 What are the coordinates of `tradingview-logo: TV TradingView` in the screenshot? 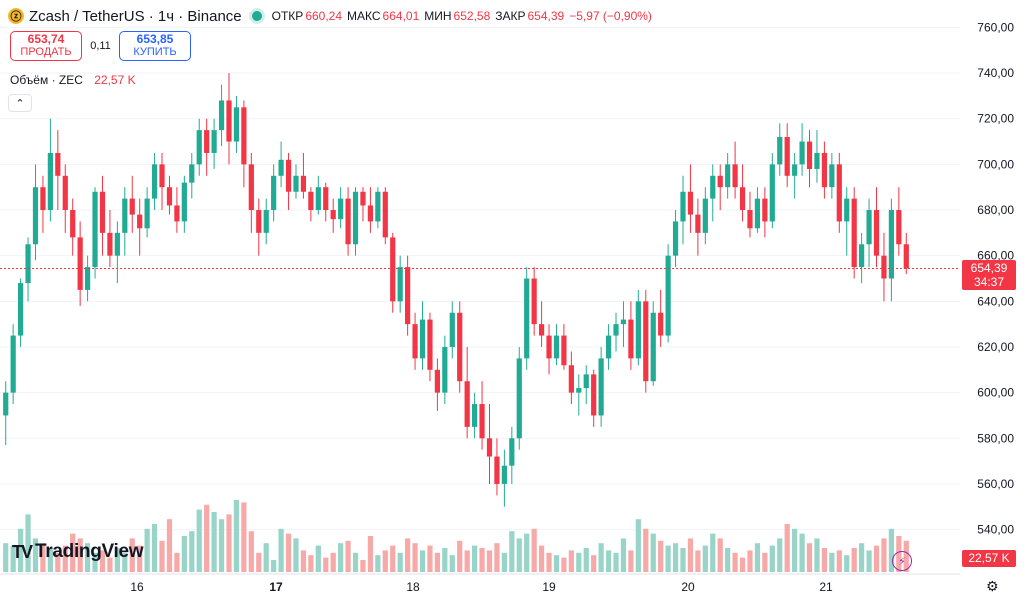 It's located at (78, 552).